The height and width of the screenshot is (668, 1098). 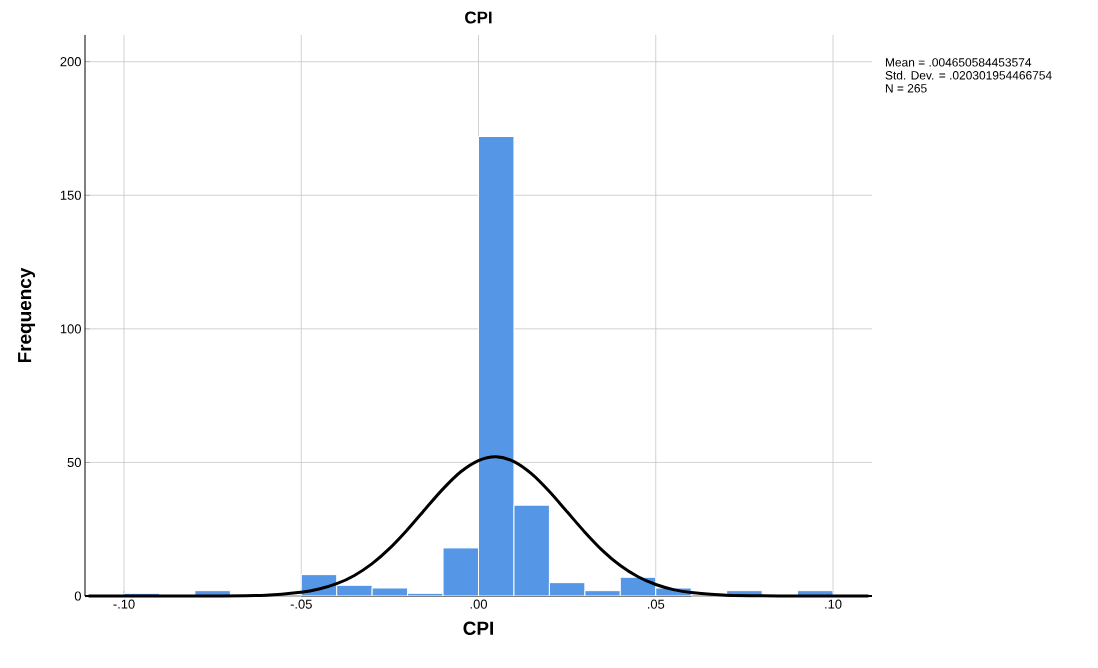 What do you see at coordinates (70, 195) in the screenshot?
I see `y-tick-label: 150` at bounding box center [70, 195].